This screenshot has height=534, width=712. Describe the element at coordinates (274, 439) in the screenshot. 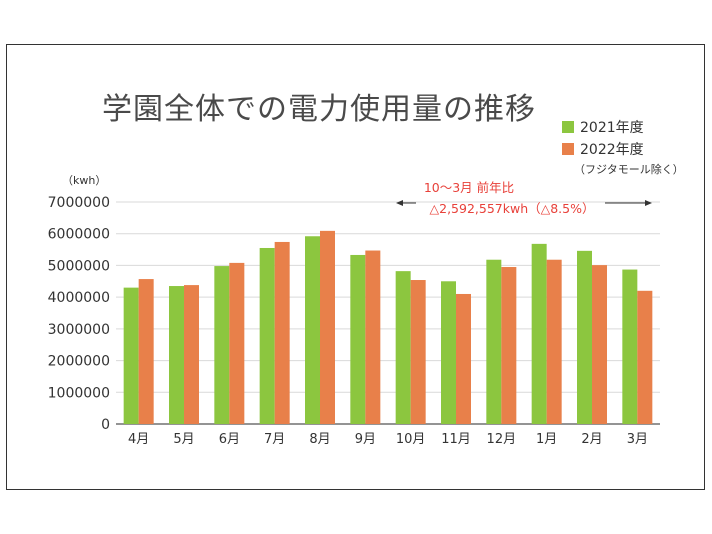

I see `x-tick-label: 7月` at that location.